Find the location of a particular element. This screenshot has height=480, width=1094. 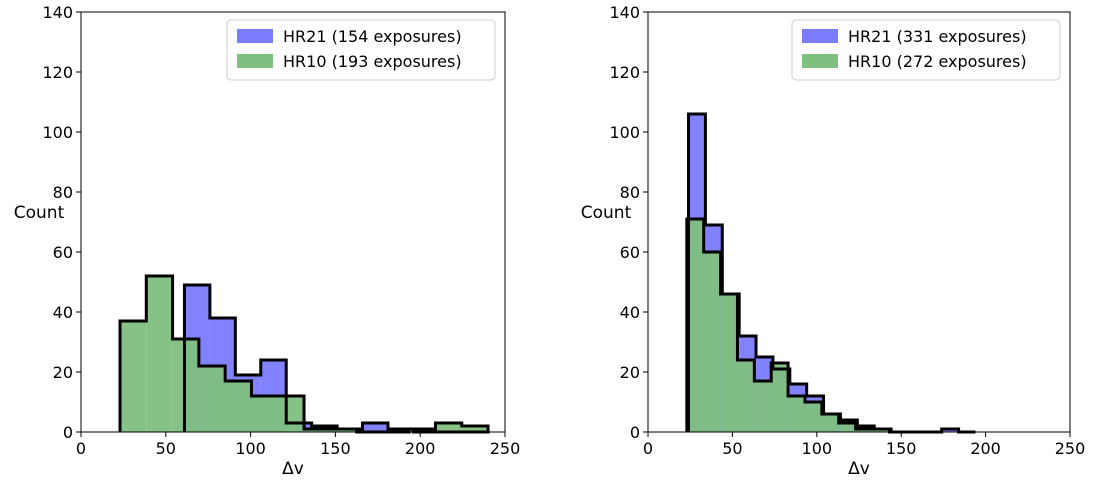

legend-label: HR21 (154 exposures) is located at coordinates (372, 36).